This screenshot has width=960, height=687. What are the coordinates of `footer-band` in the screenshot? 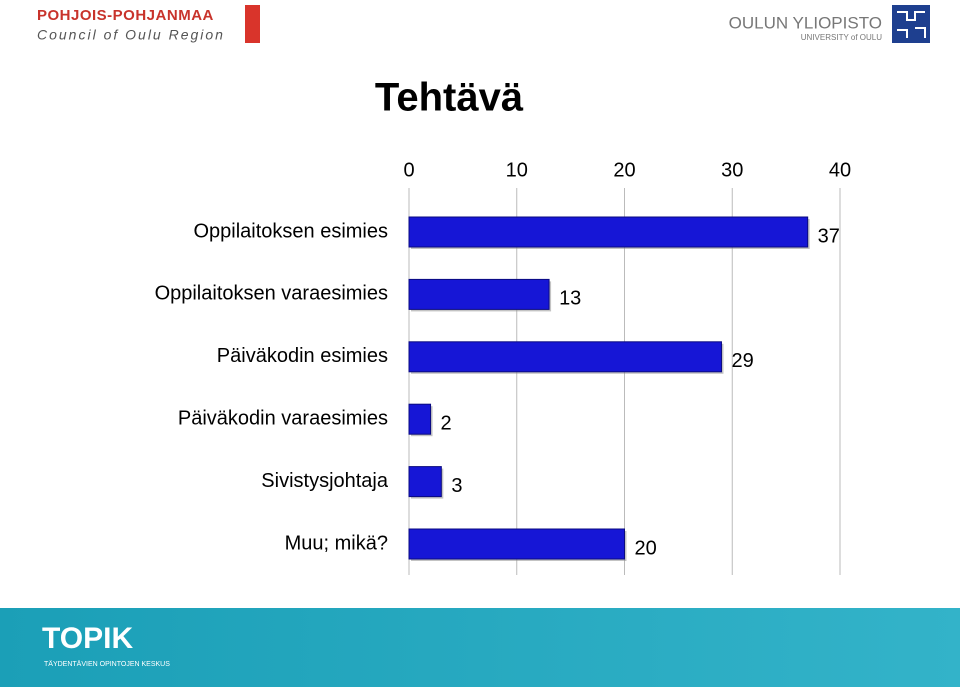 It's located at (480, 647).